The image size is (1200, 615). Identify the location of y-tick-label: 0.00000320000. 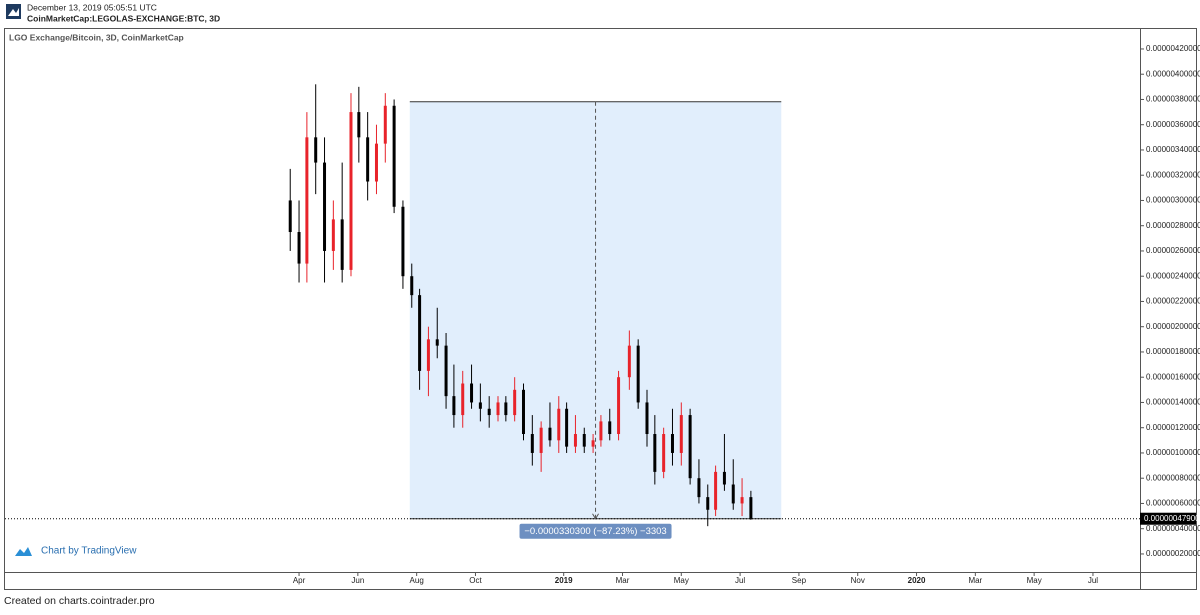
(1173, 174).